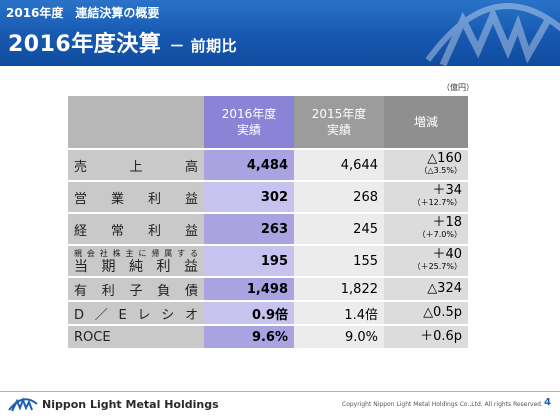  Describe the element at coordinates (439, 234) in the screenshot. I see `change-percent: （＋7.0%）` at that location.